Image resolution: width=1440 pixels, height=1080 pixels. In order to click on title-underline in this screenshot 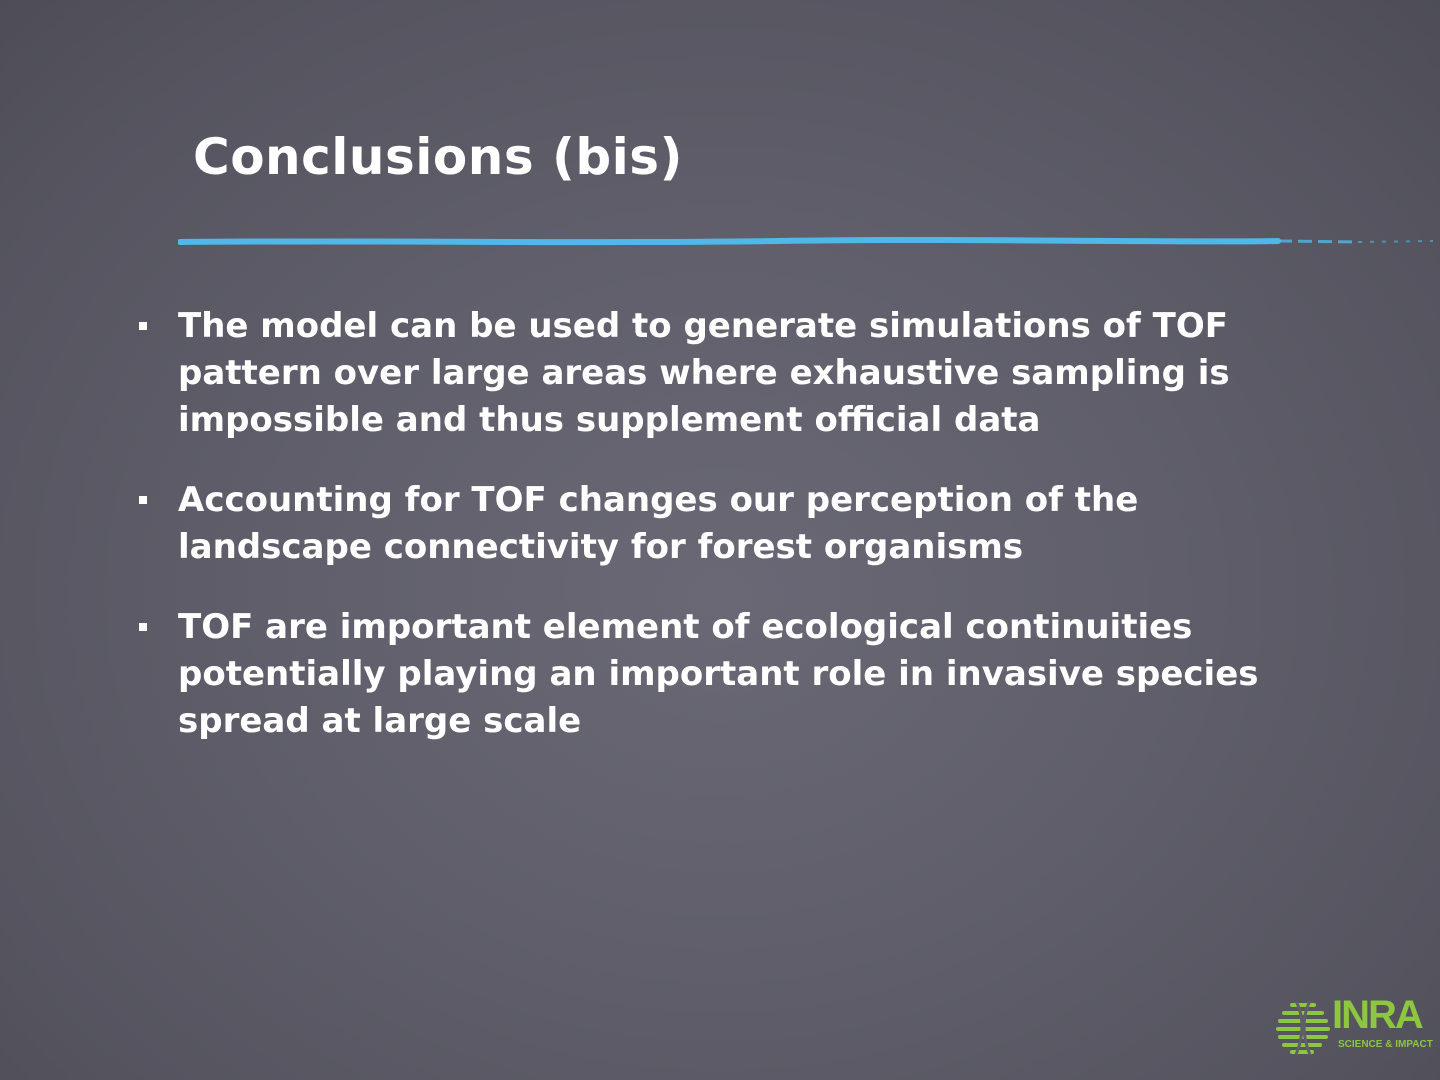, I will do `click(806, 241)`.